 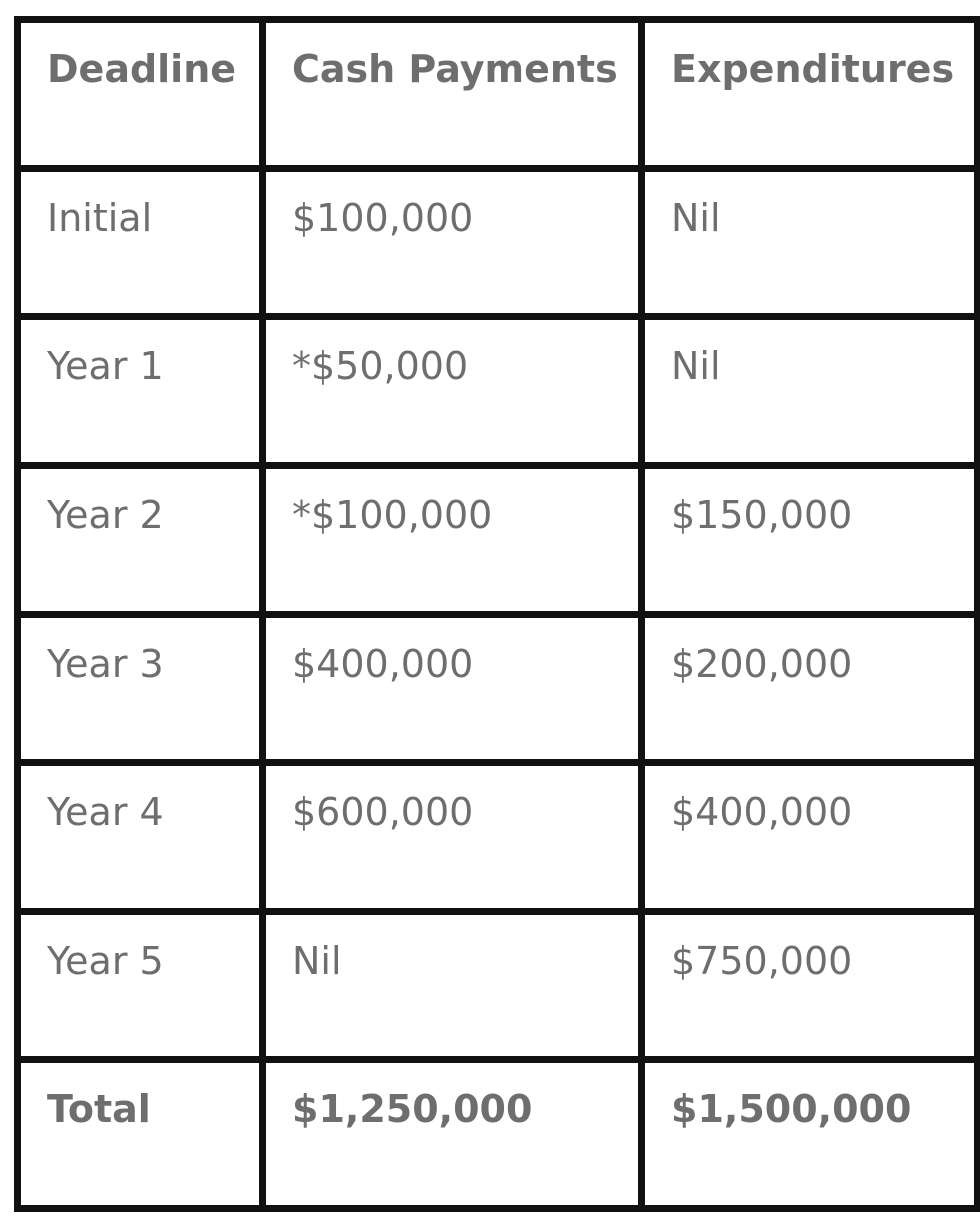 I want to click on cell: Year 4, so click(x=140, y=837).